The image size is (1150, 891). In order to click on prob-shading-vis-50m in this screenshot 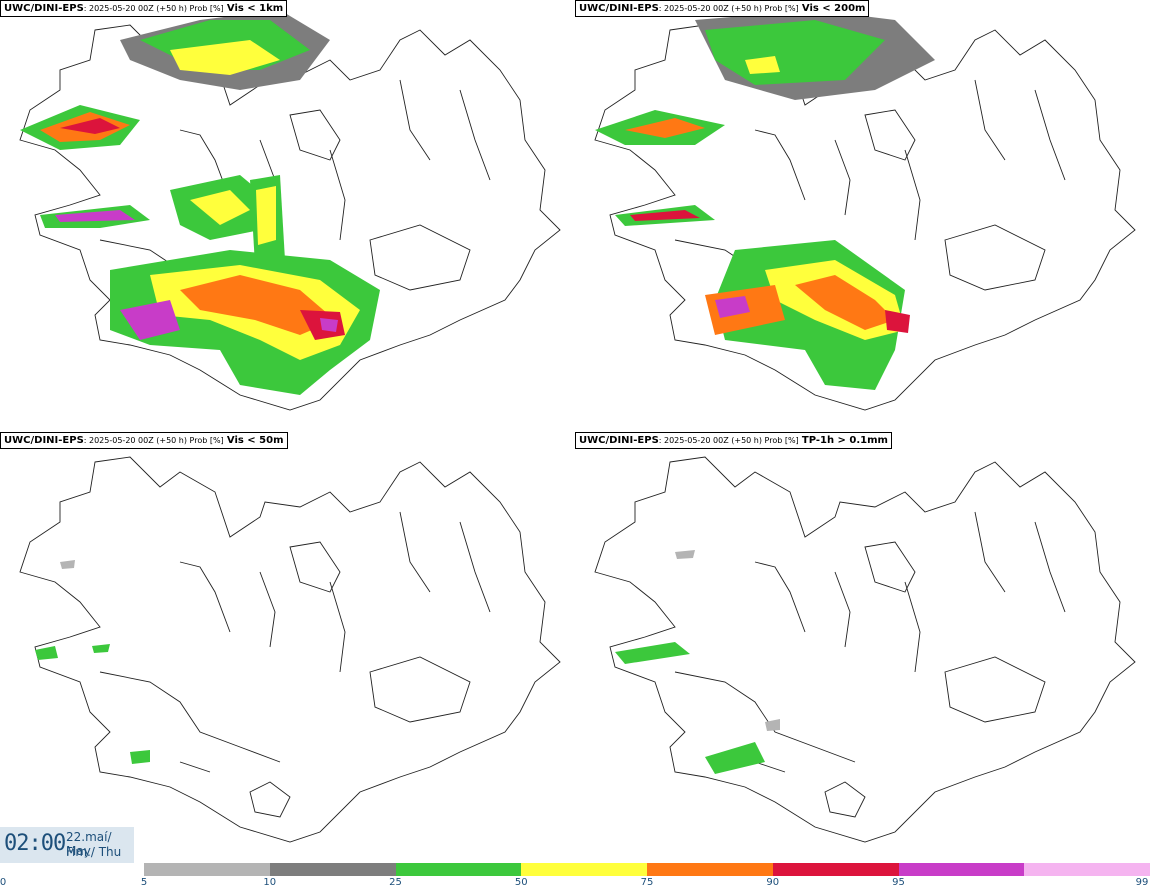, I will do `click(92, 662)`.